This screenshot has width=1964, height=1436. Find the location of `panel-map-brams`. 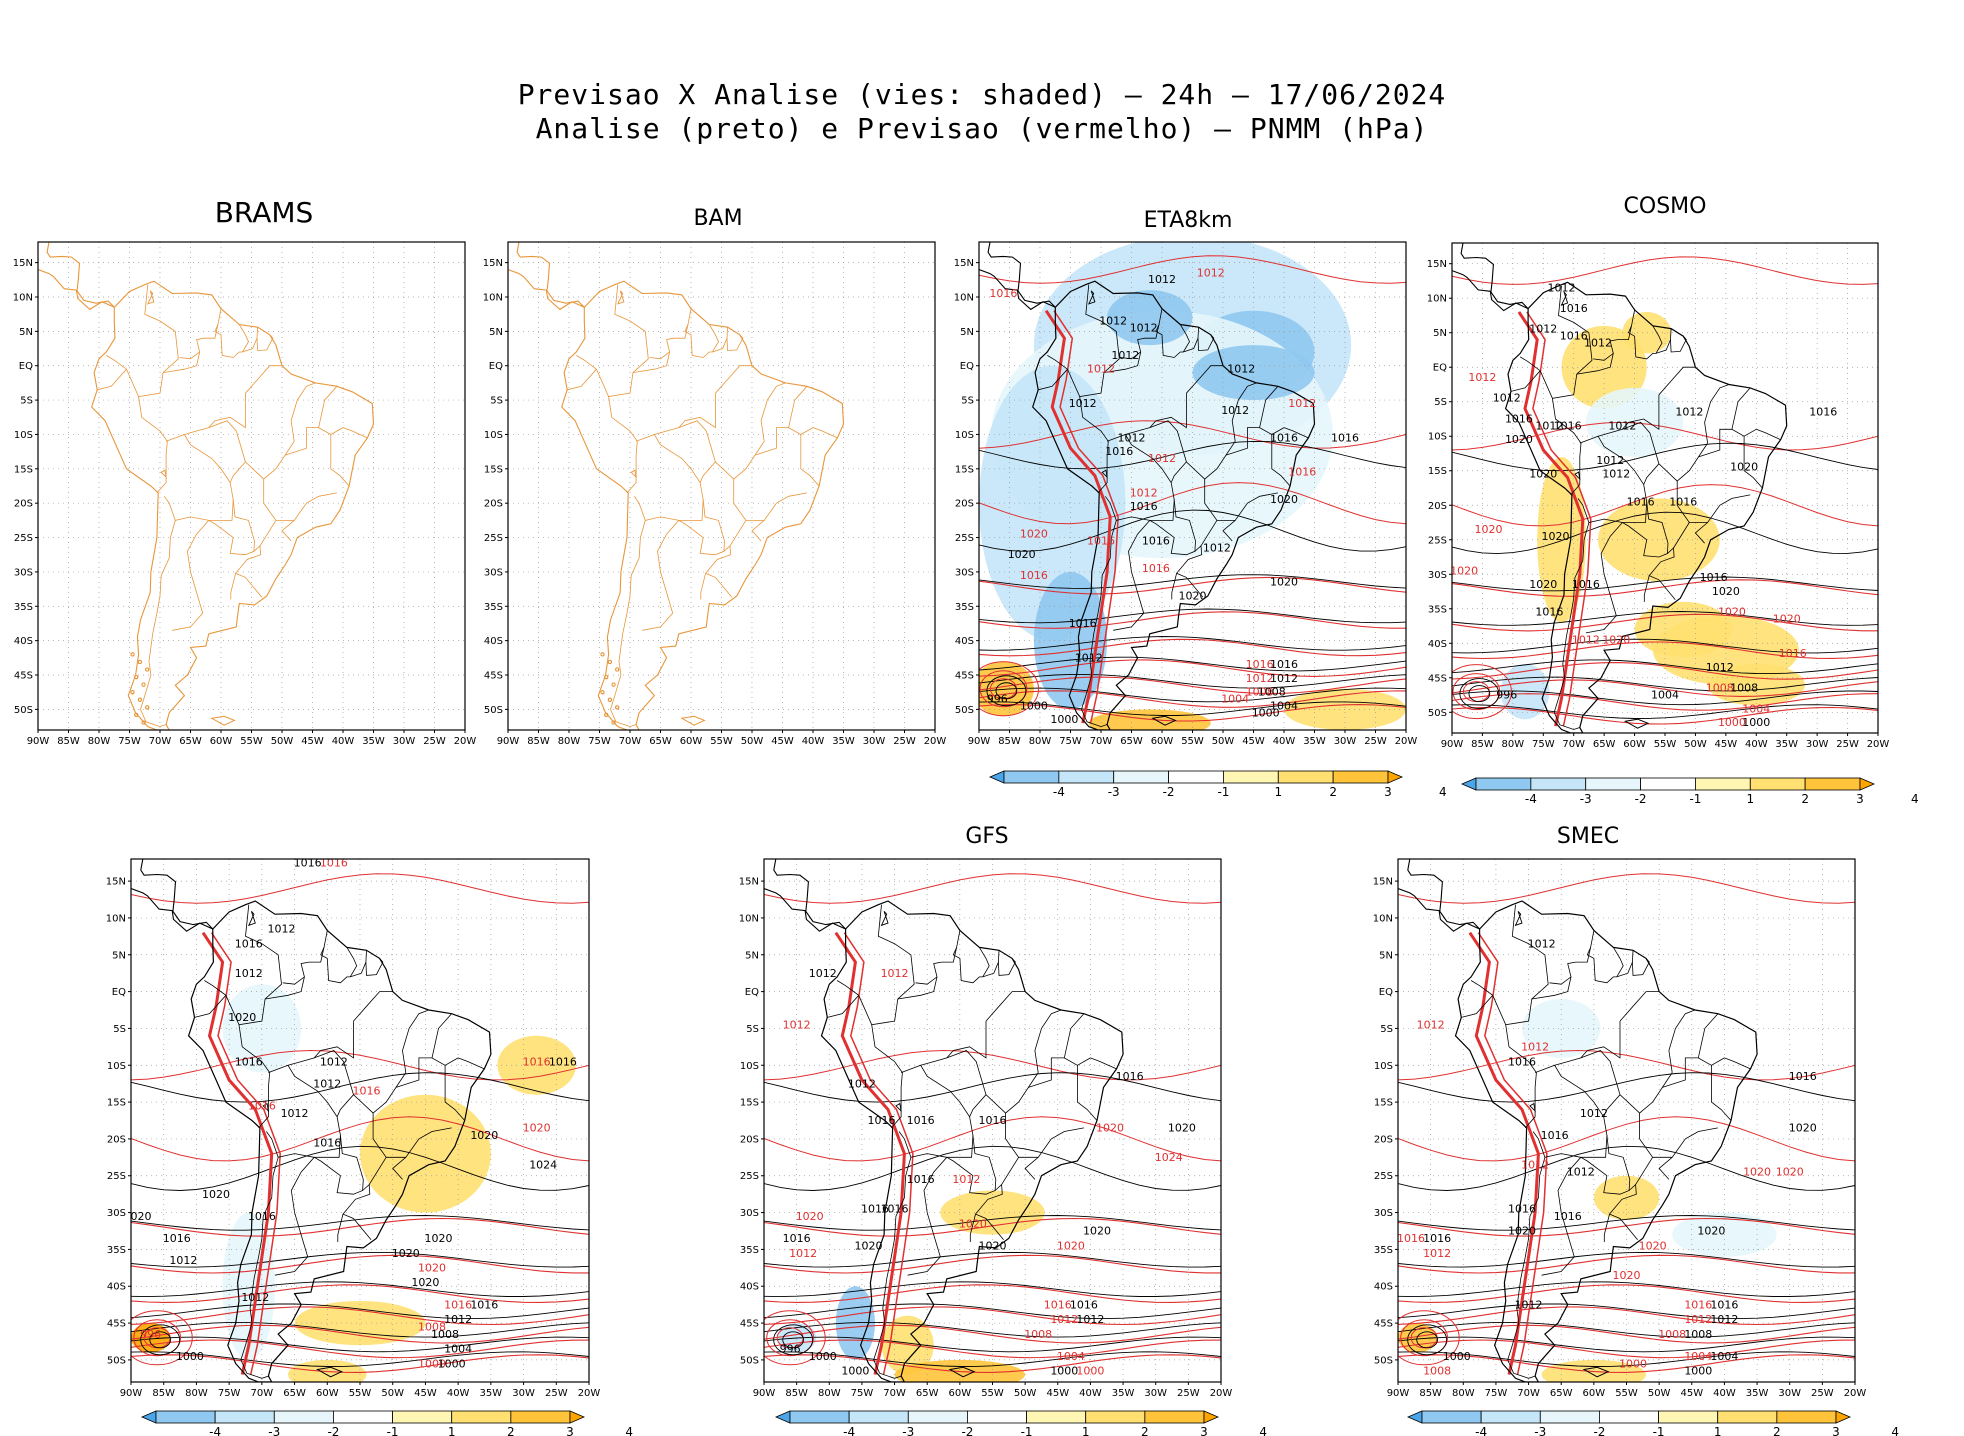

panel-map-brams is located at coordinates (251, 486).